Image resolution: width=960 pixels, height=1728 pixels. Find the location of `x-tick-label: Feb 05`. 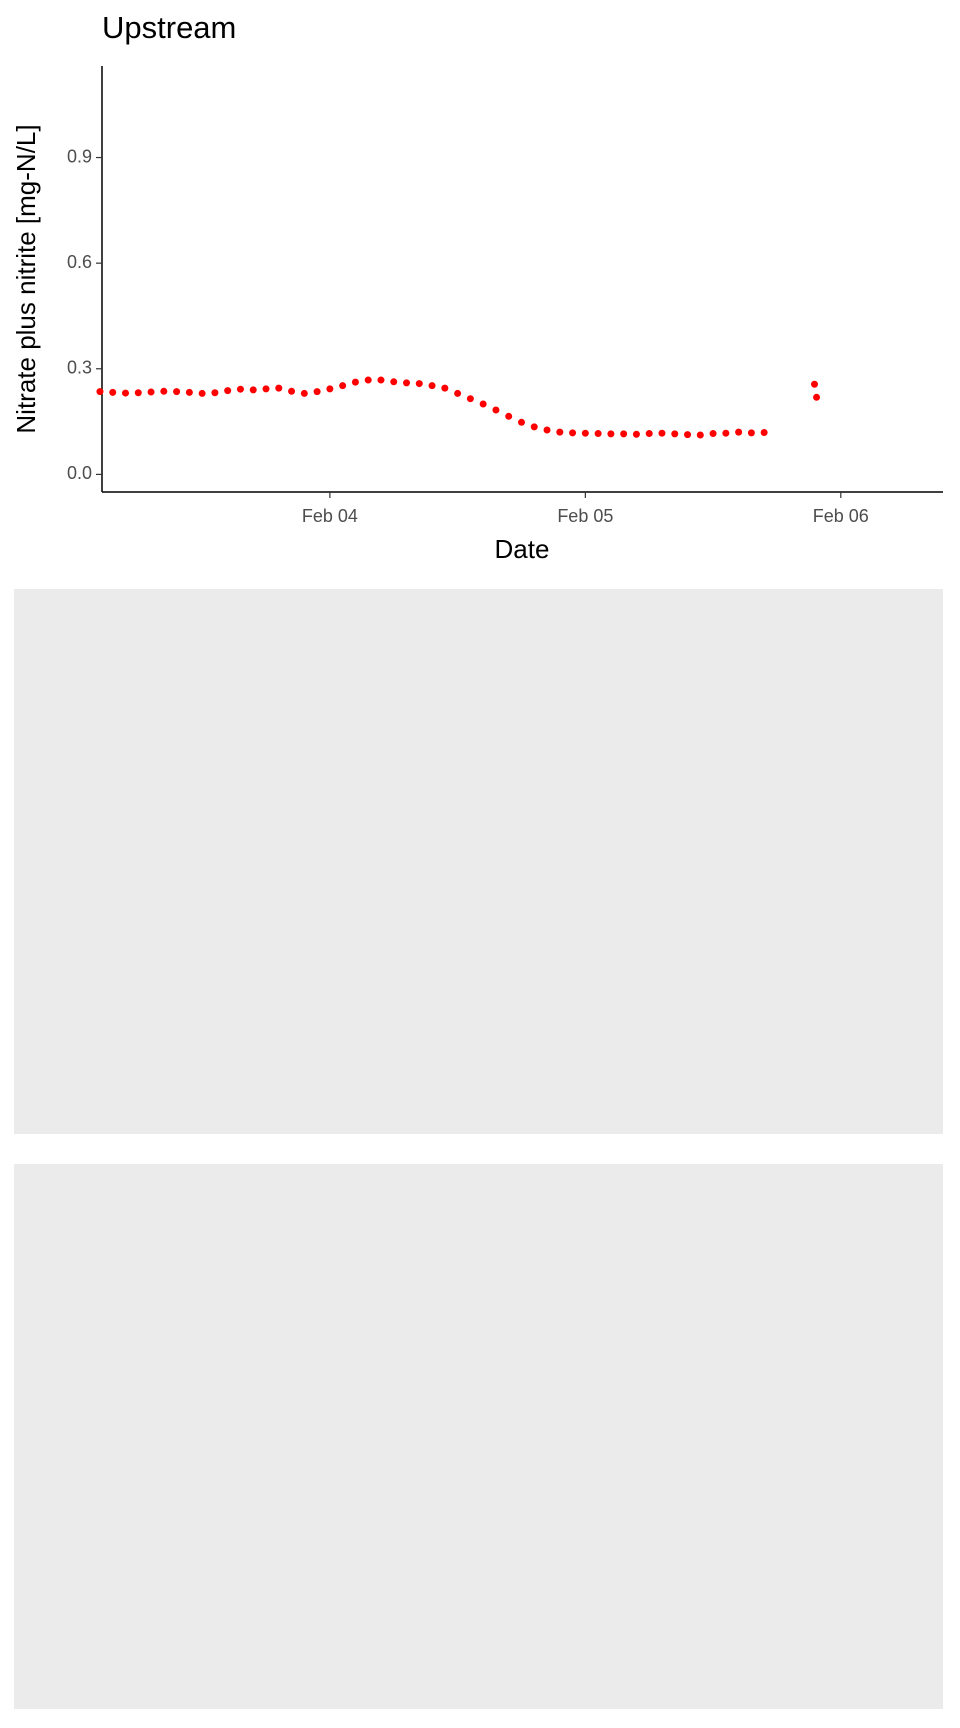

x-tick-label: Feb 05 is located at coordinates (585, 516).